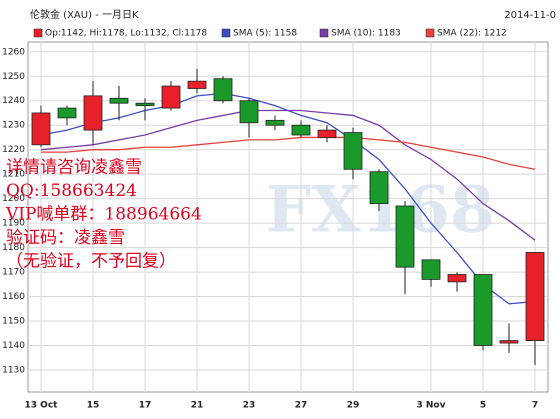  What do you see at coordinates (103, 215) in the screenshot?
I see `annotation: VIP喊单群：188964664` at bounding box center [103, 215].